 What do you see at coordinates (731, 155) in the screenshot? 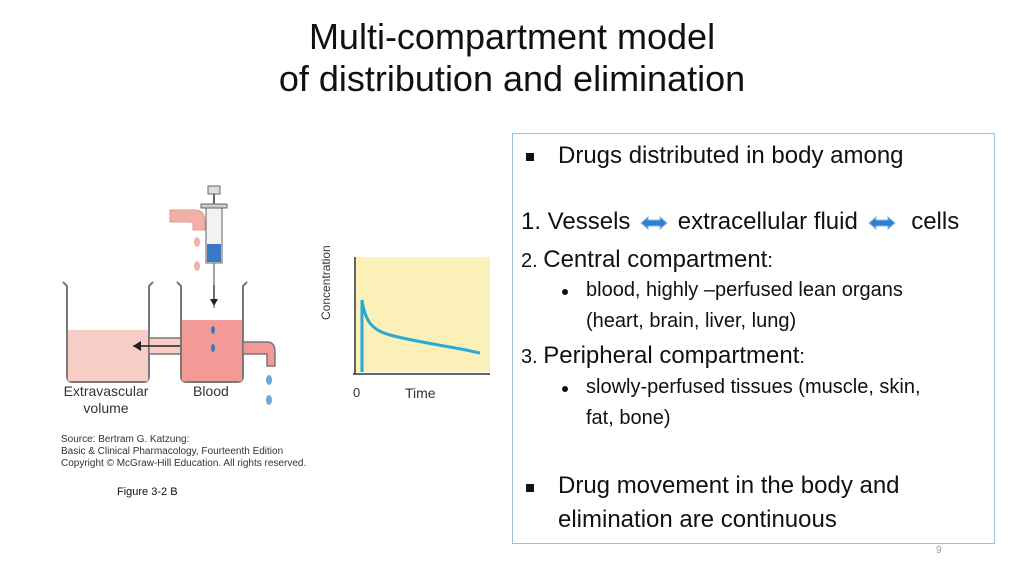
I see `bullet-drugs-distributed: Drugs distributed in body among` at bounding box center [731, 155].